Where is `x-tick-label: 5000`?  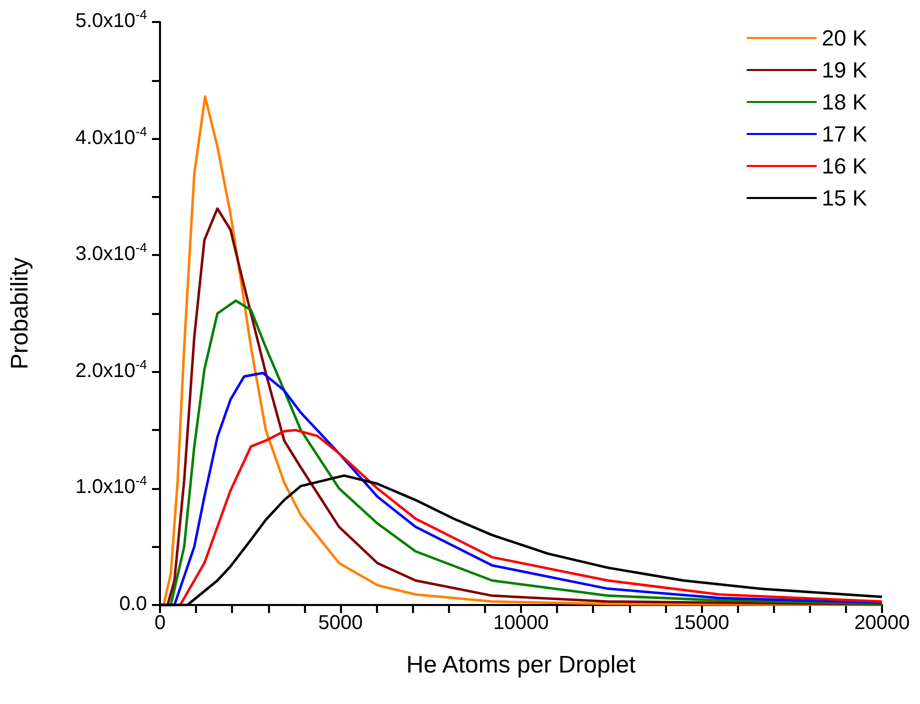 x-tick-label: 5000 is located at coordinates (340, 623).